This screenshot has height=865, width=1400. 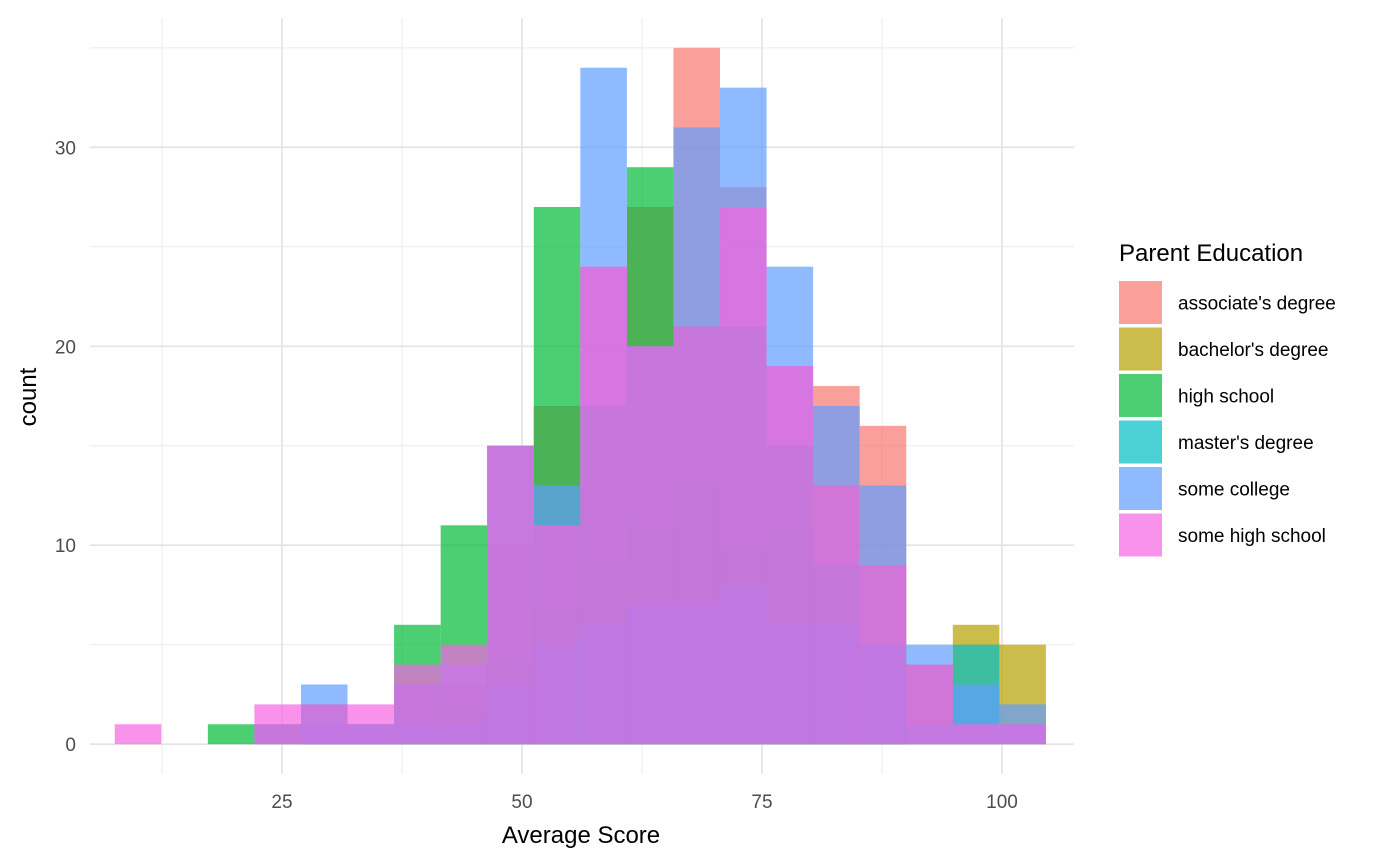 What do you see at coordinates (761, 802) in the screenshot?
I see `x-tick-label: 75` at bounding box center [761, 802].